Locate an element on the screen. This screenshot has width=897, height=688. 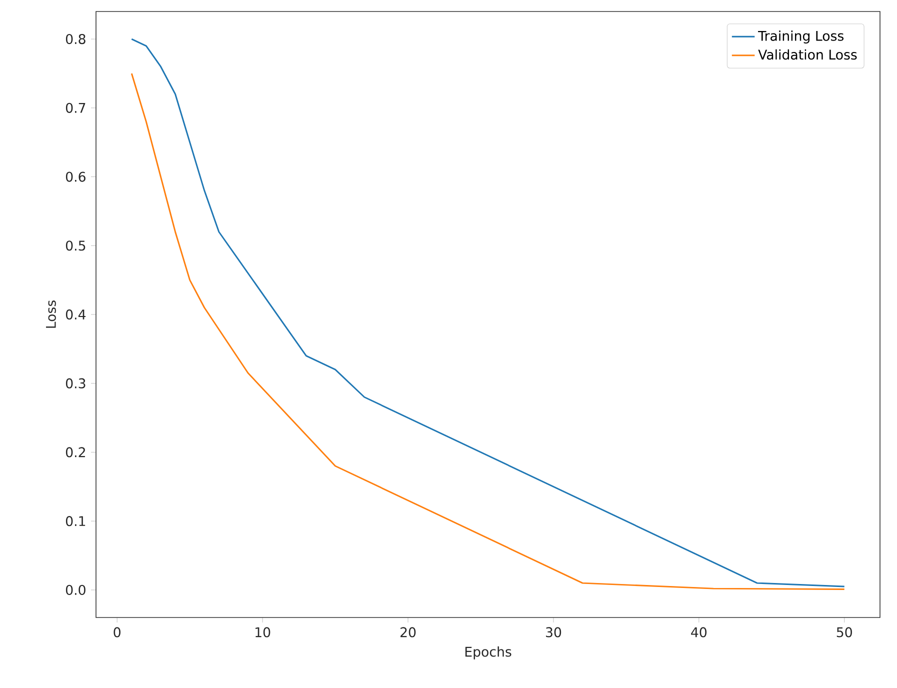
y-tick-label: 0.0 is located at coordinates (76, 589).